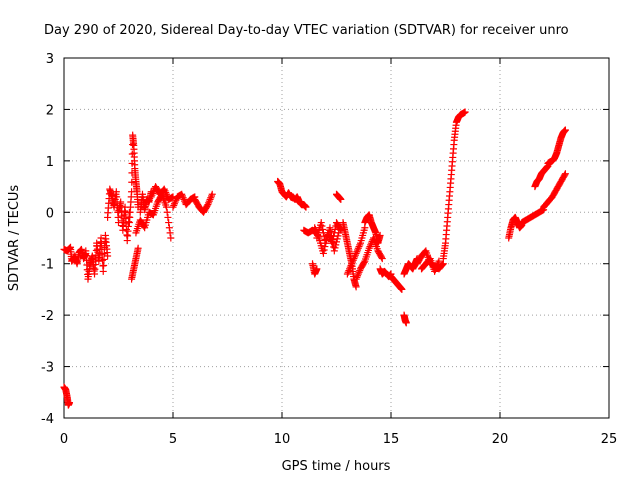 The width and height of the screenshot is (640, 480). What do you see at coordinates (500, 439) in the screenshot?
I see `x-tick-label: 20` at bounding box center [500, 439].